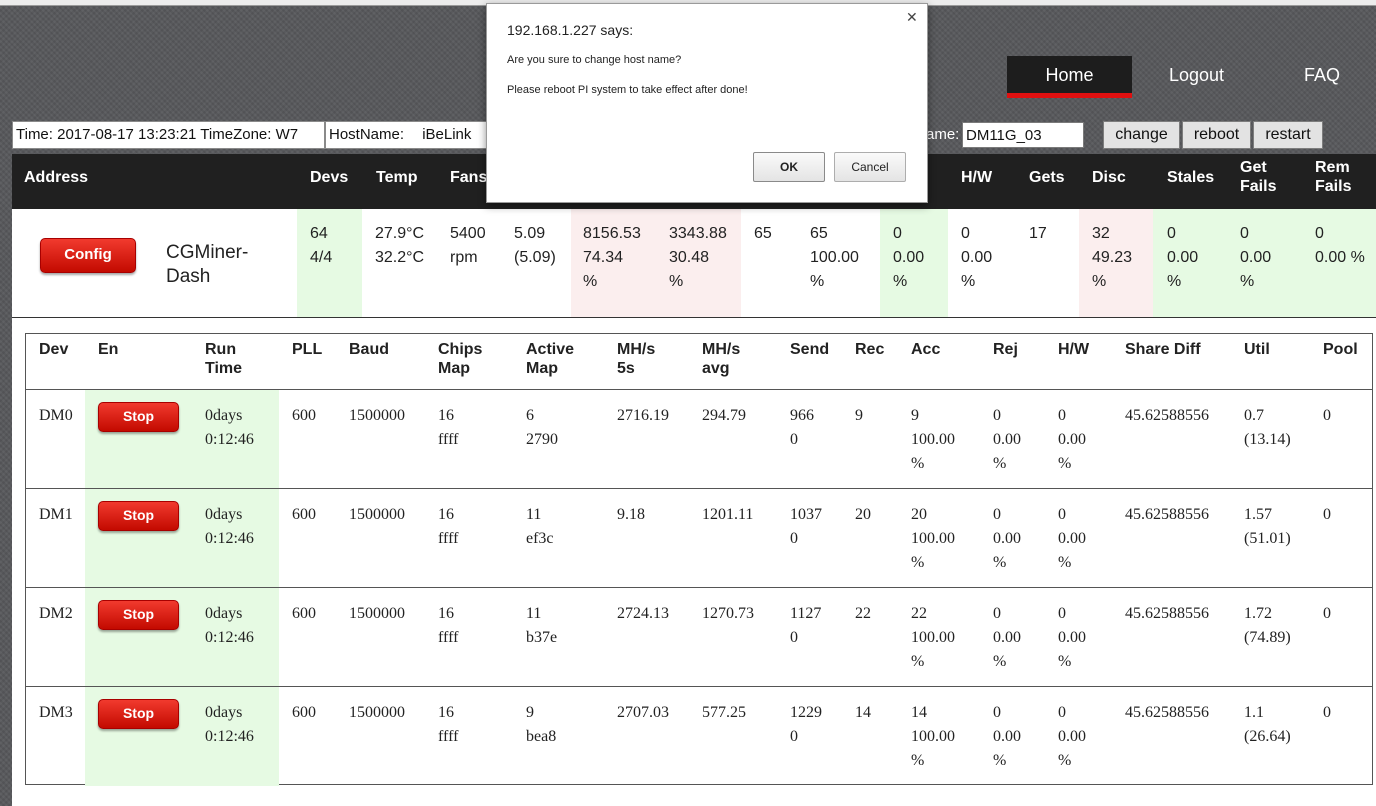 The image size is (1376, 806). I want to click on nav-home: Home, so click(1069, 77).